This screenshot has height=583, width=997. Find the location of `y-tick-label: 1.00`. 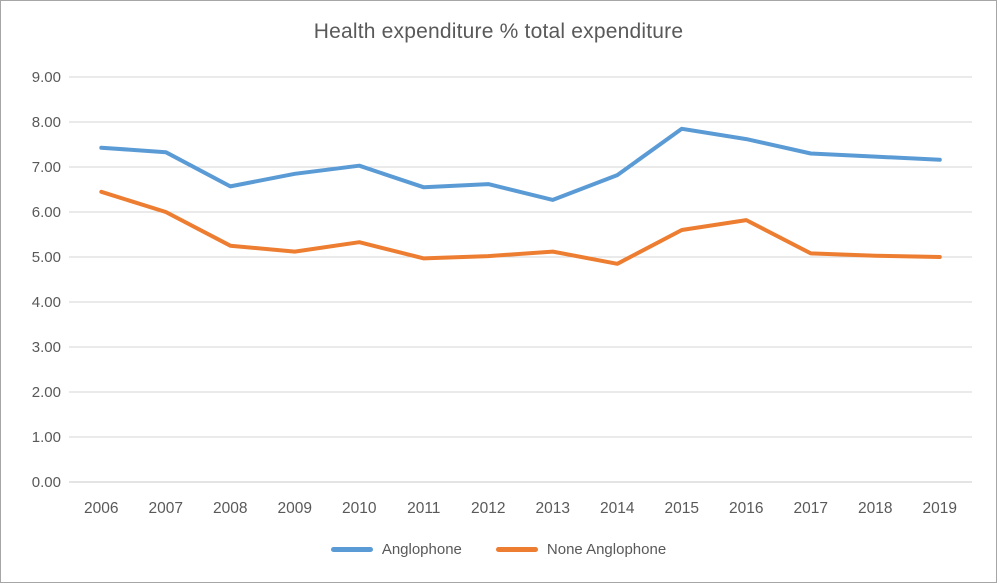

y-tick-label: 1.00 is located at coordinates (46, 437).